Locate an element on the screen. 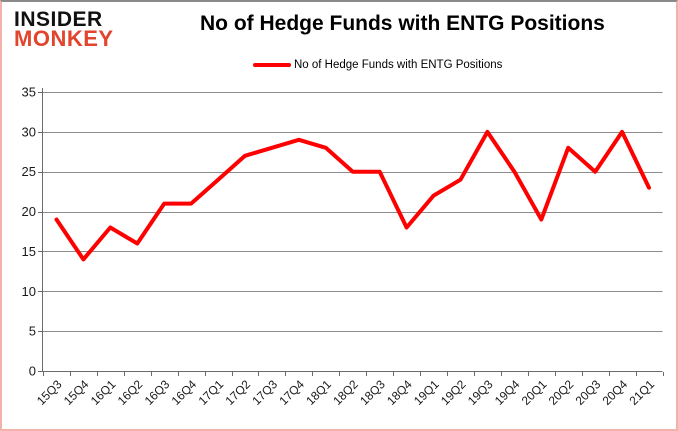 The width and height of the screenshot is (678, 431). x-axis-label: 17Q1 is located at coordinates (211, 392).